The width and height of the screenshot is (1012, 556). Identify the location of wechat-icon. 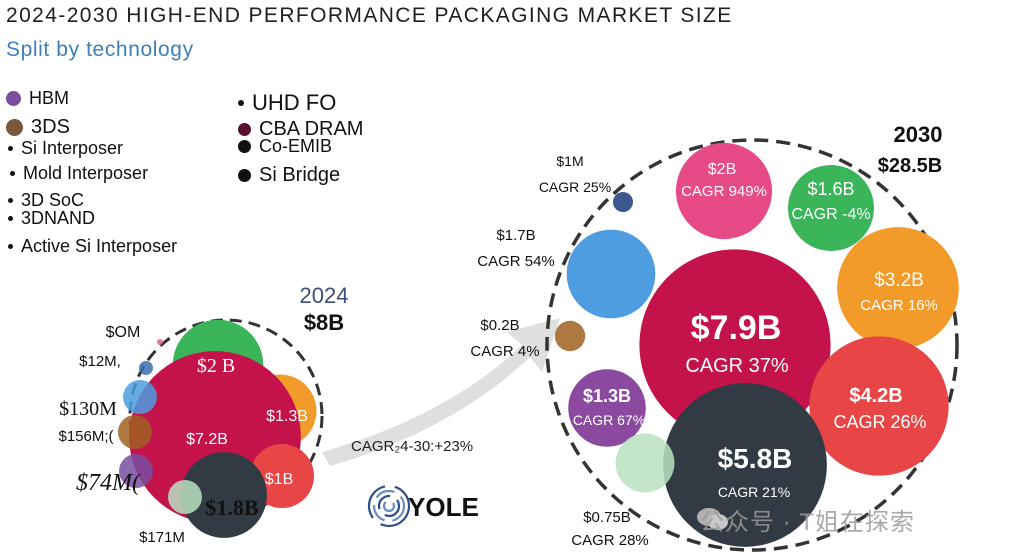
(712, 519).